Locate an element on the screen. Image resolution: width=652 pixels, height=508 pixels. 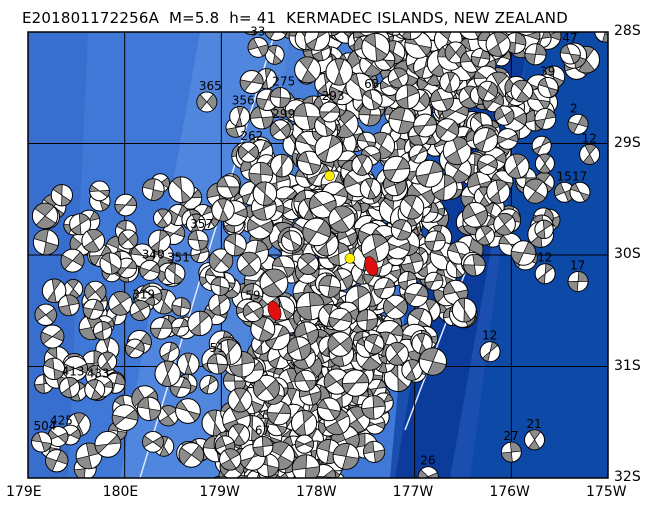
event-label: 357 is located at coordinates (201, 224).